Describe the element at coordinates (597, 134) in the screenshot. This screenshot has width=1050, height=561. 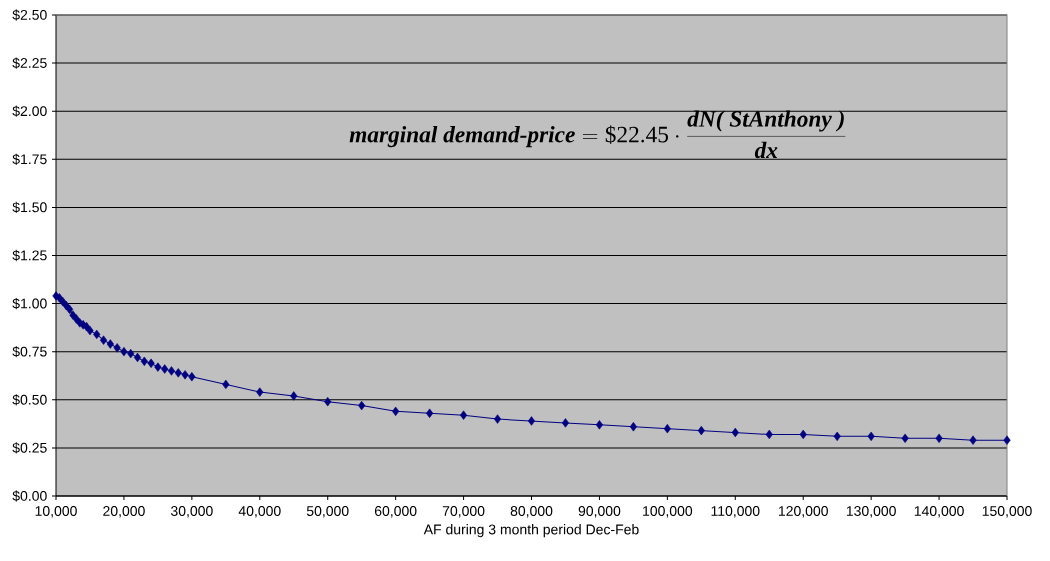
I see `annotation: $\textbf{\textit{marginal demand-price}}=\mbox{\$22.45}\cdot\frac{\textbf{\textit{dN( StAnthony )}}}{\textbf{\textit{dx}}}$` at that location.